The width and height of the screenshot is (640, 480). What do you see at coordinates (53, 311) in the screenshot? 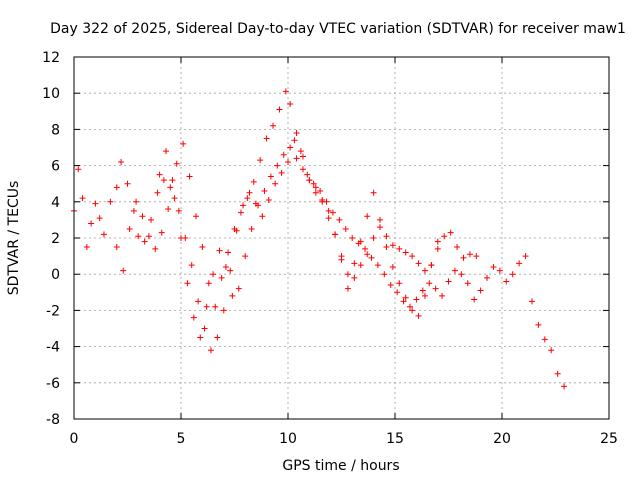
I see `y-tick-label: -2` at bounding box center [53, 311].